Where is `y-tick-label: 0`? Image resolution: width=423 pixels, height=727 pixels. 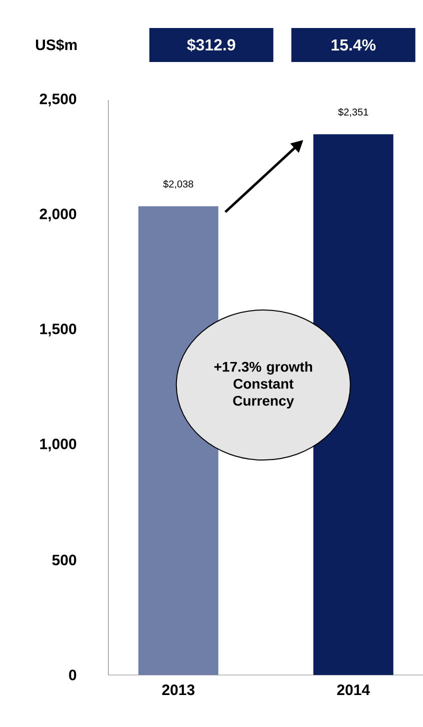
y-tick-label: 0 is located at coordinates (72, 675).